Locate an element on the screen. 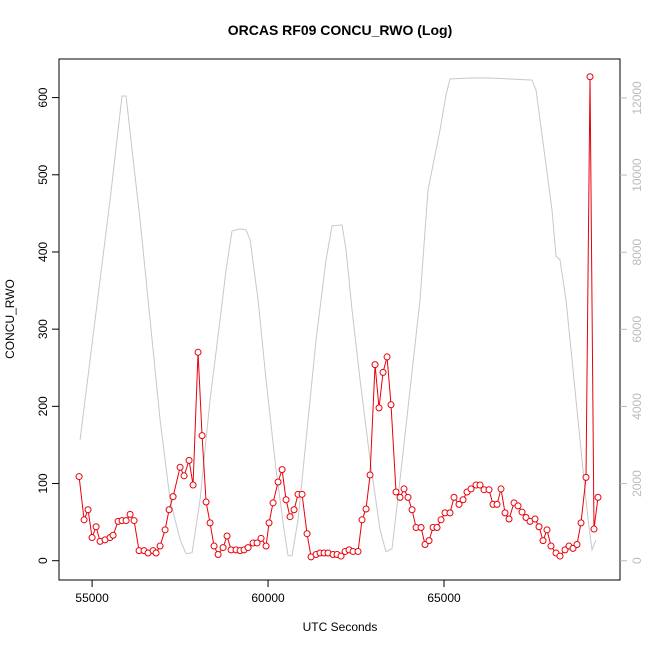 This screenshot has height=655, width=650. x-tick-label: 60000 is located at coordinates (268, 598).